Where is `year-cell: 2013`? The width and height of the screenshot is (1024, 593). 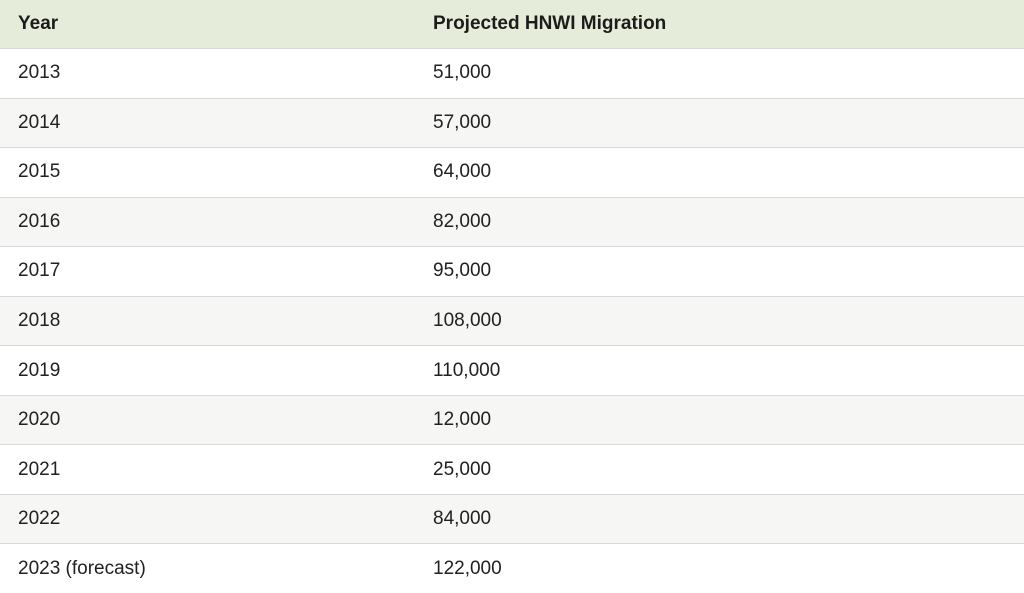
year-cell: 2013 is located at coordinates (39, 73).